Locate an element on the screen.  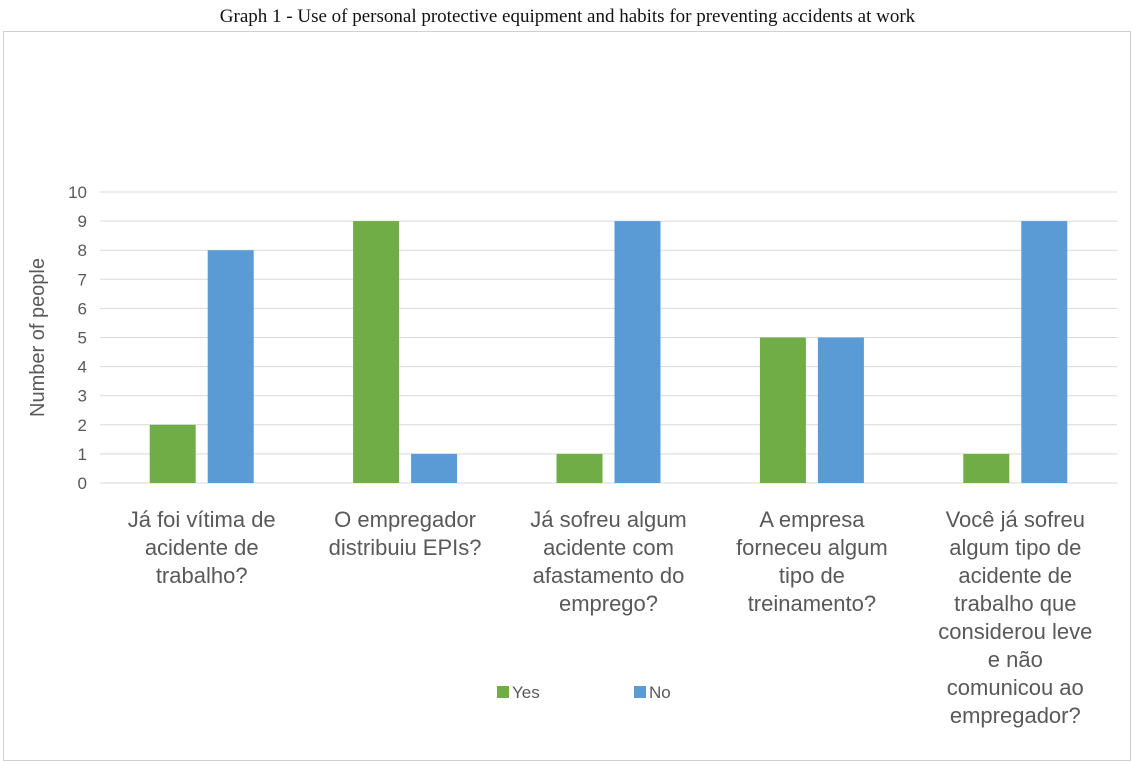
y-tick-label: 8 is located at coordinates (82, 250).